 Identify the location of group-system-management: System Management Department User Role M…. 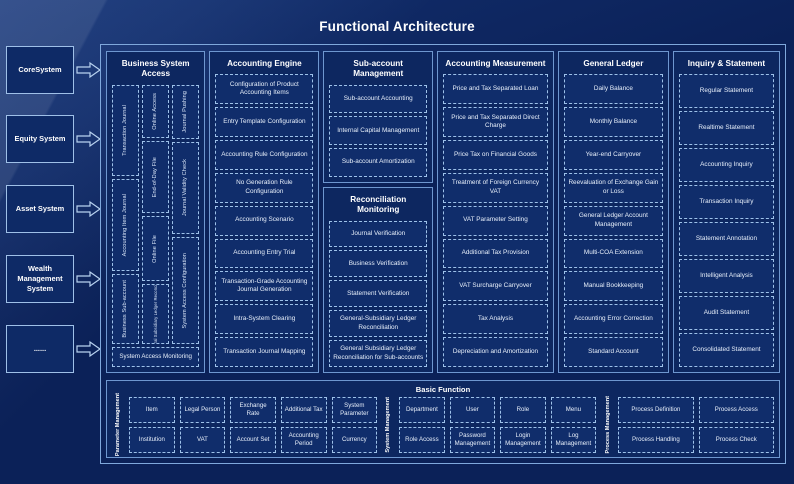
(489, 425).